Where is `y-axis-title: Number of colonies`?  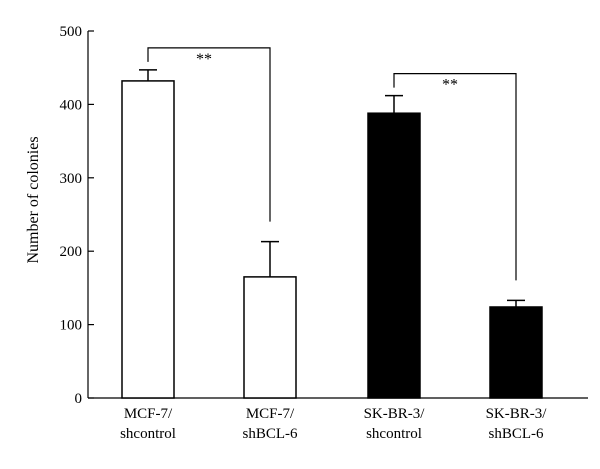 y-axis-title: Number of colonies is located at coordinates (33, 199).